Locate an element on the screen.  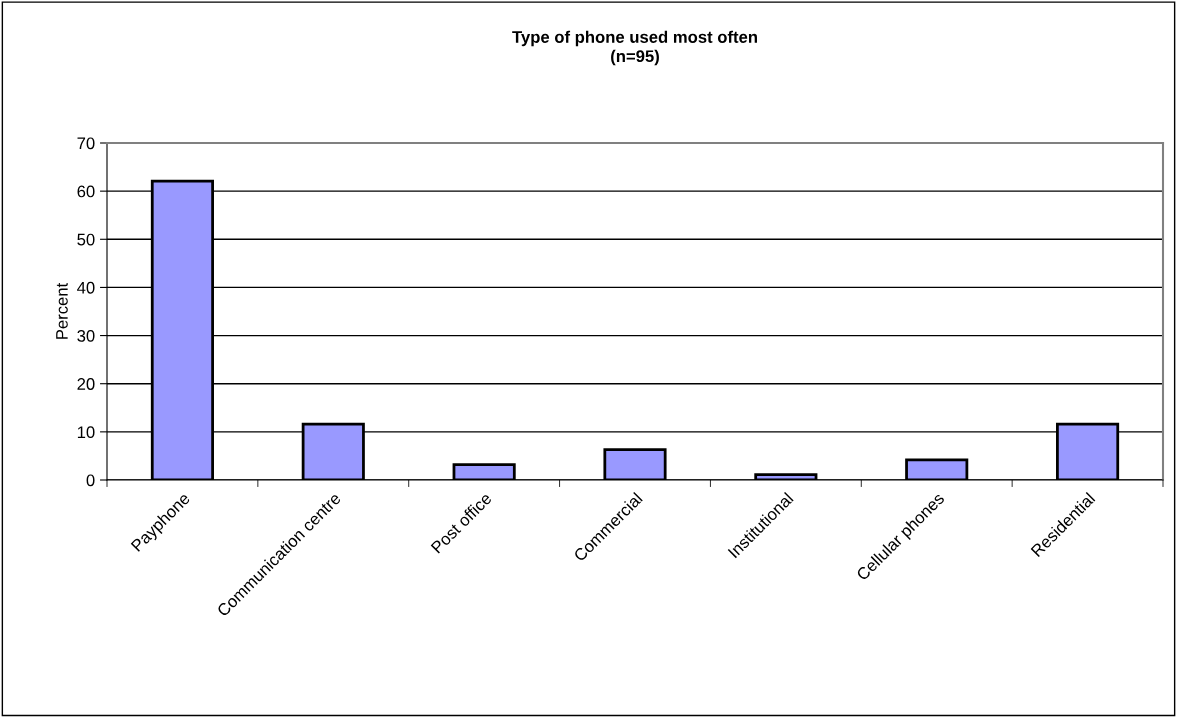
chart-title: Type of phone used most often (n=95) is located at coordinates (634, 48).